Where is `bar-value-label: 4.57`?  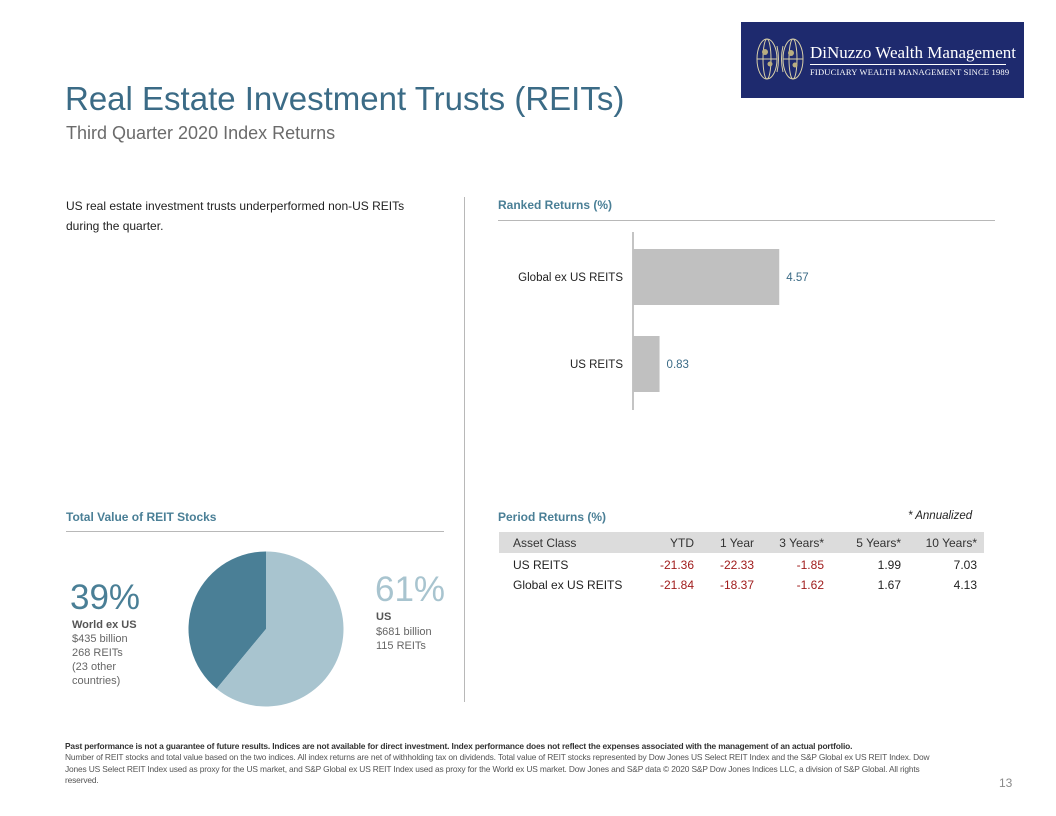
bar-value-label: 4.57 is located at coordinates (797, 278).